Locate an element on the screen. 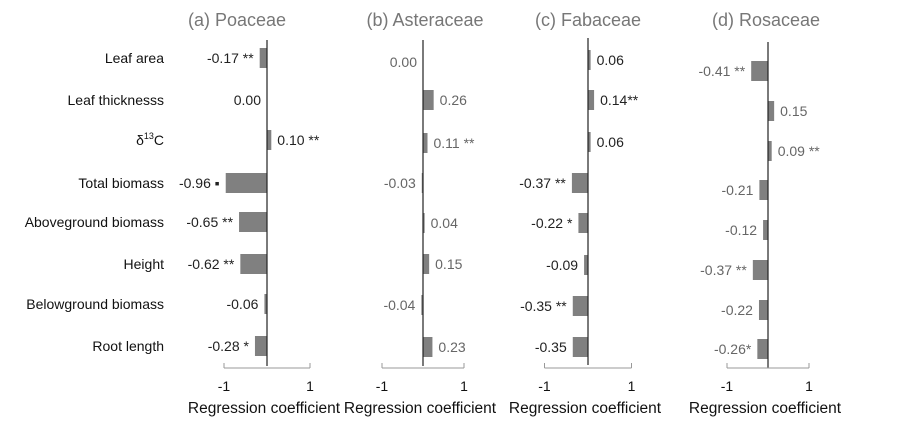 The width and height of the screenshot is (898, 434). data-label: -0.41 ** is located at coordinates (721, 71).